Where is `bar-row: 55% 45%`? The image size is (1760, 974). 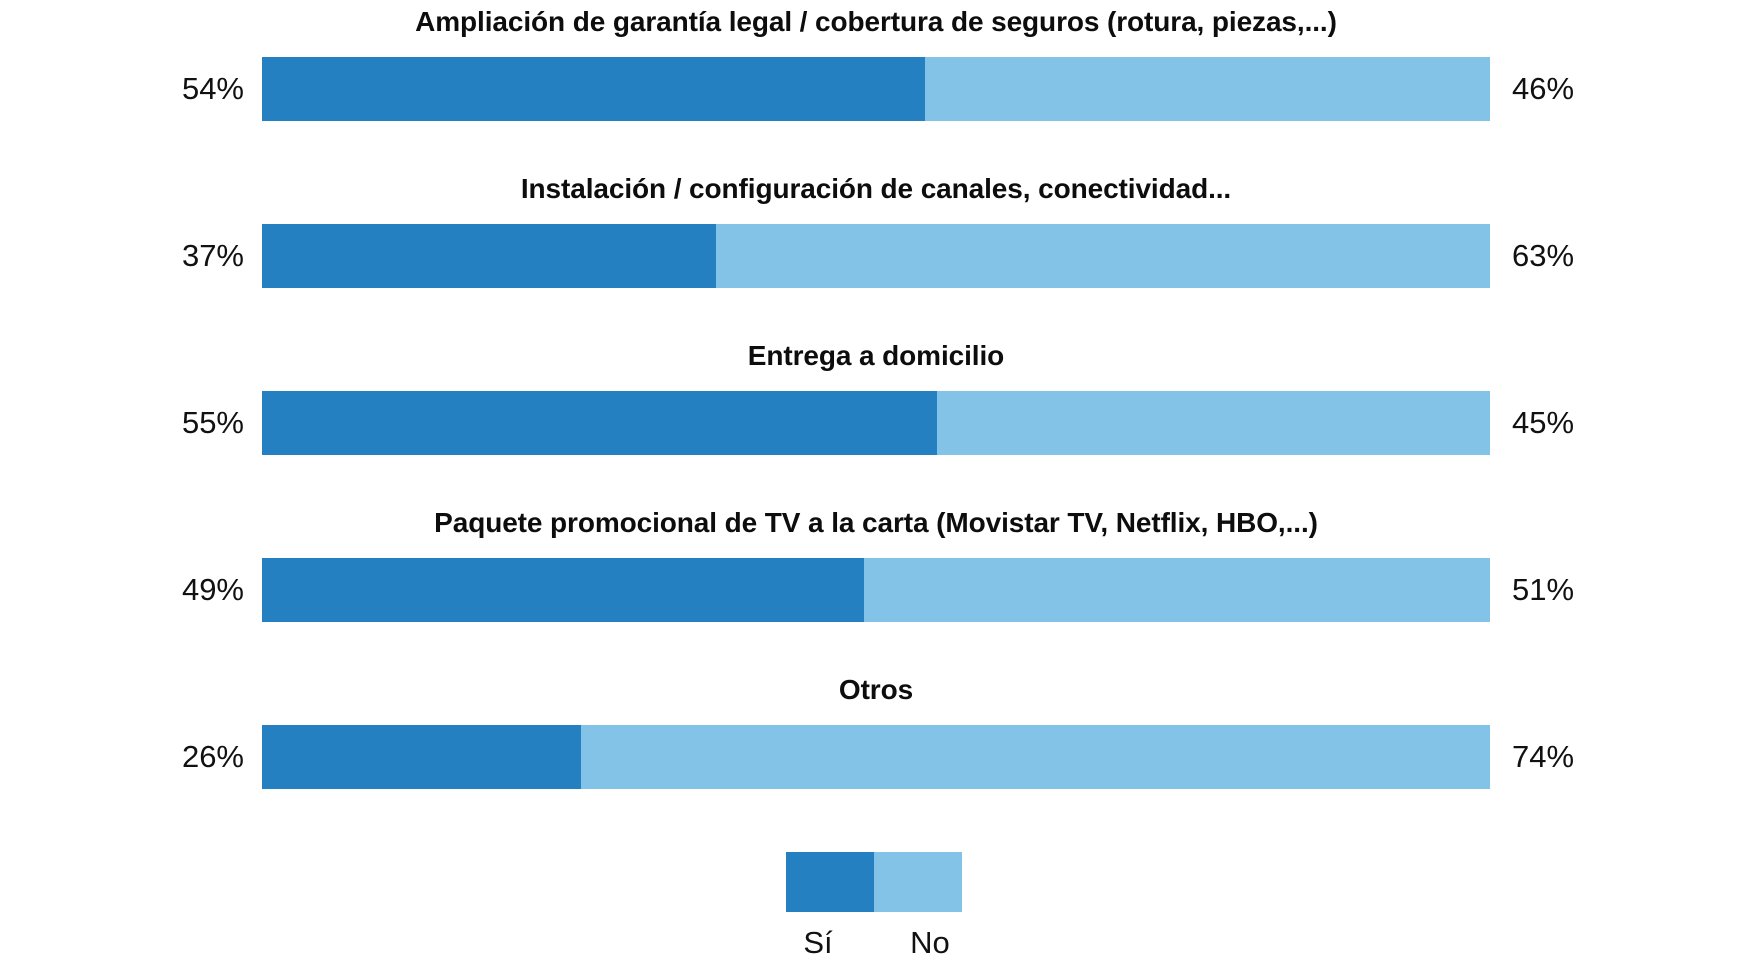
bar-row: 55% 45% is located at coordinates (880, 423).